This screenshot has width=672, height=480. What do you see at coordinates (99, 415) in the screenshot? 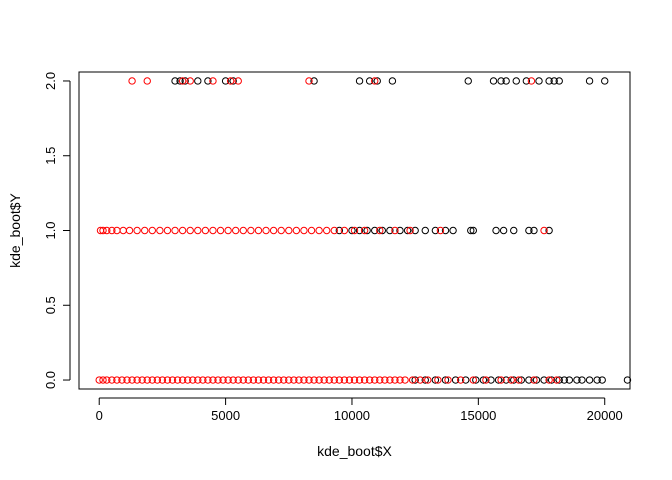
I see `x-tick-label: 0` at bounding box center [99, 415].